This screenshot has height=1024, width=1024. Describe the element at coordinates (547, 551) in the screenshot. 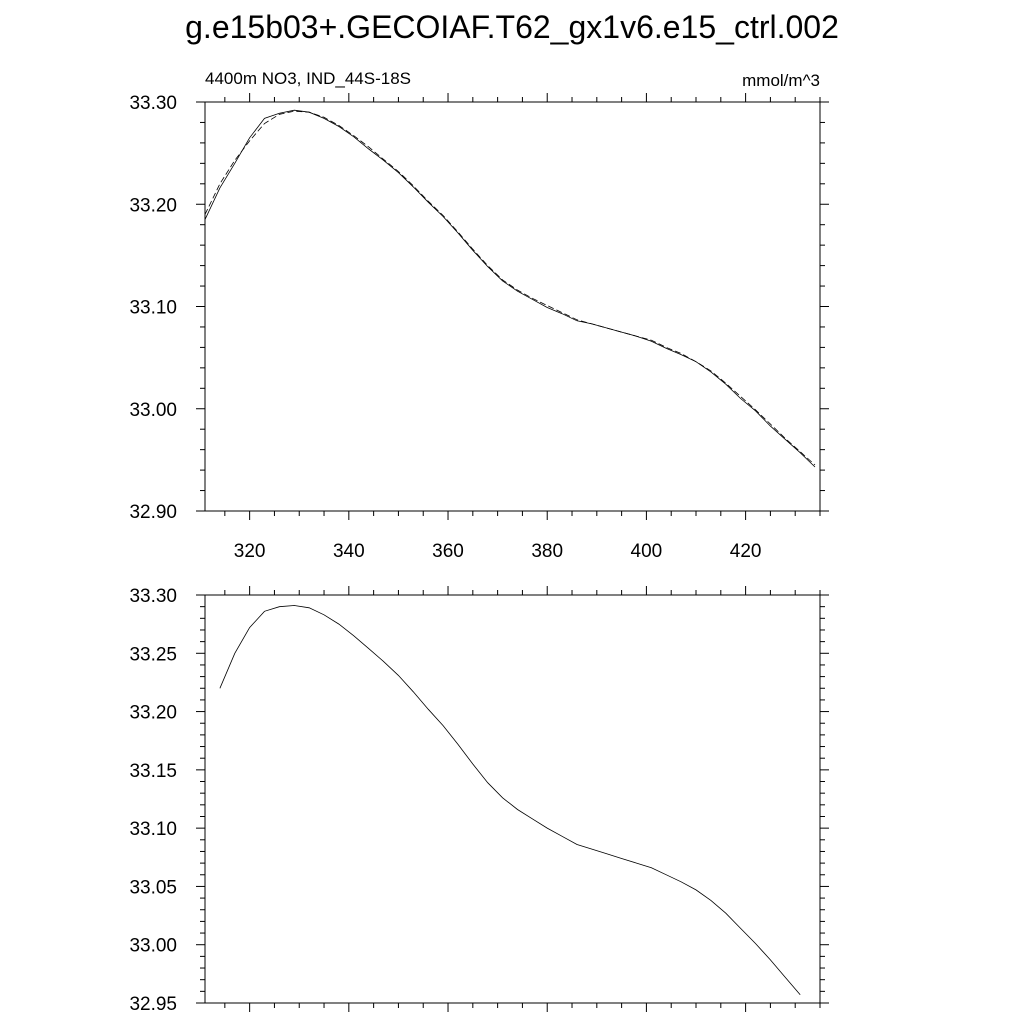

I see `top-panel-x-tick-label: 380` at that location.